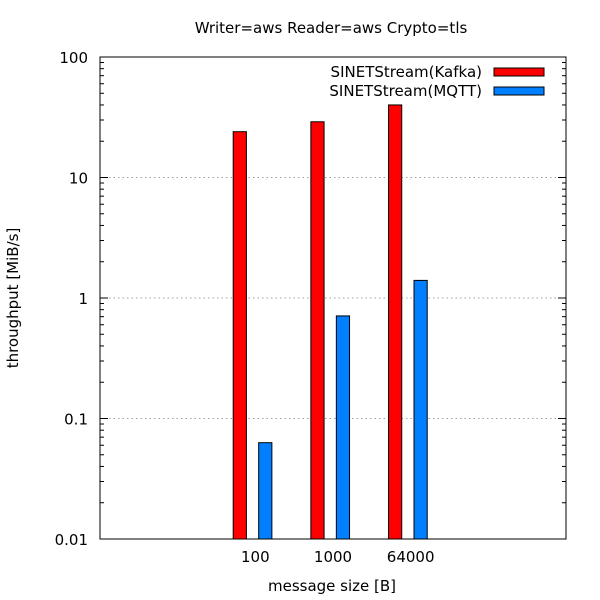 The height and width of the screenshot is (600, 600). I want to click on chart-title: Writer=aws Reader=aws Crypto=tls, so click(331, 28).